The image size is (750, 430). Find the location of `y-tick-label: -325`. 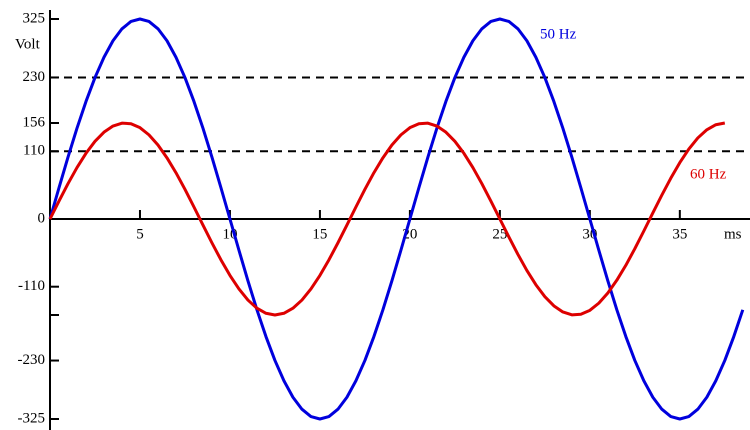

y-tick-label: -325 is located at coordinates (32, 418).